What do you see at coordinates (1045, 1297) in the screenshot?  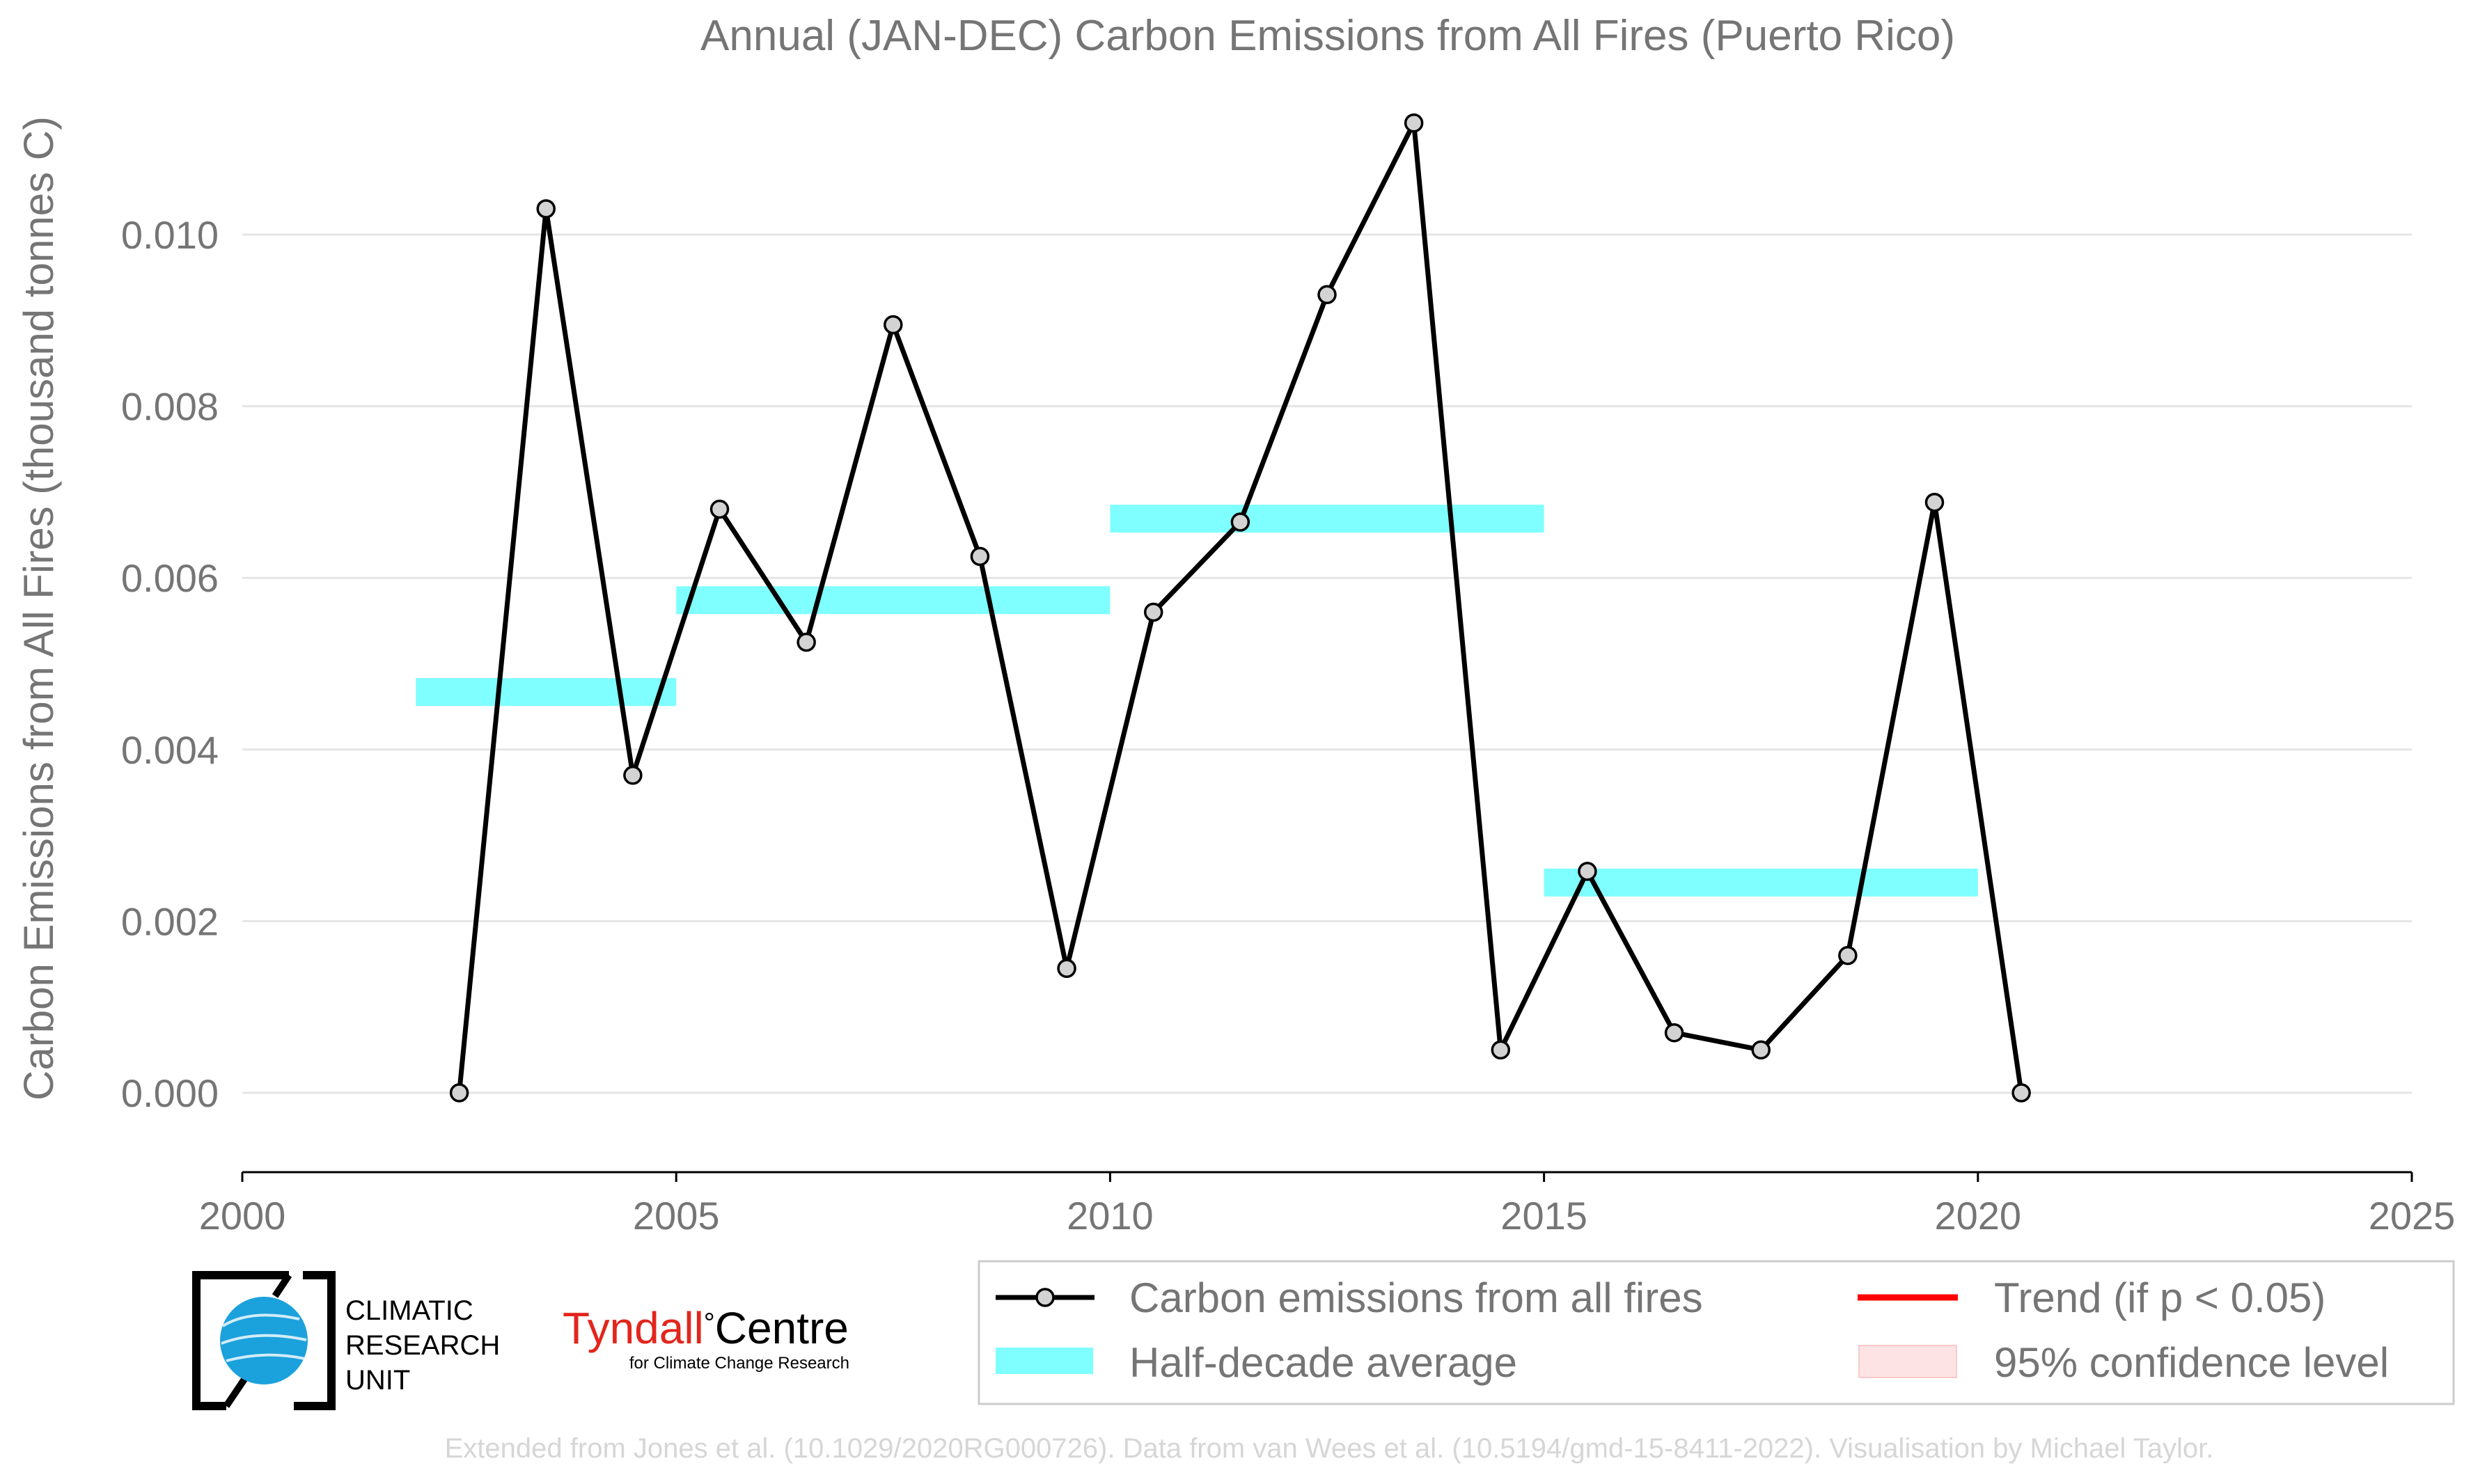 I see `legend-series-marker` at bounding box center [1045, 1297].